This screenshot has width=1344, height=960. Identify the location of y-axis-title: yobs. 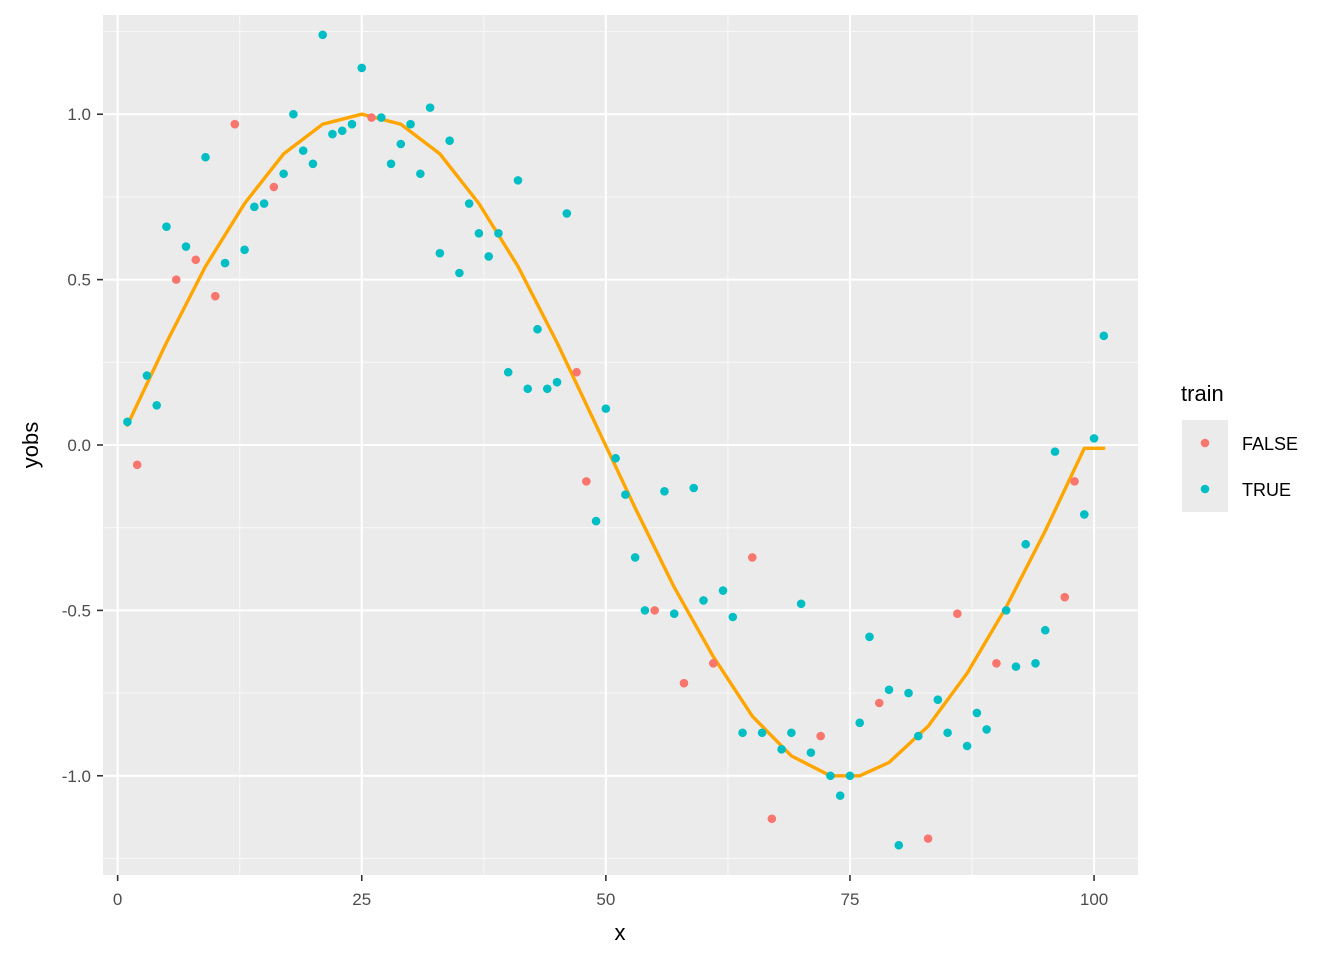
(30, 445).